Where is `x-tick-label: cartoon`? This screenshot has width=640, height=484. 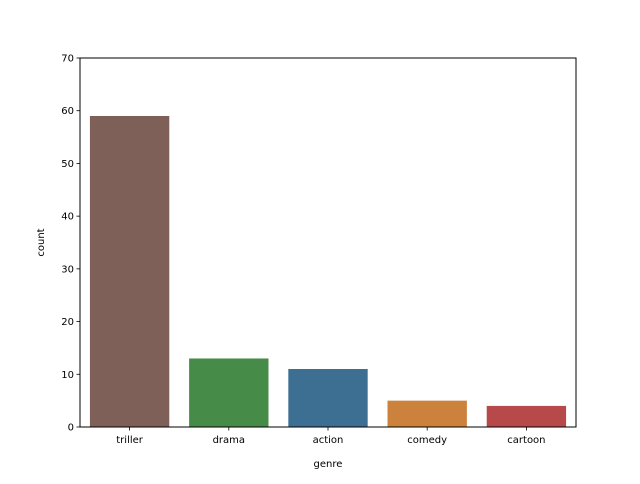
x-tick-label: cartoon is located at coordinates (526, 440).